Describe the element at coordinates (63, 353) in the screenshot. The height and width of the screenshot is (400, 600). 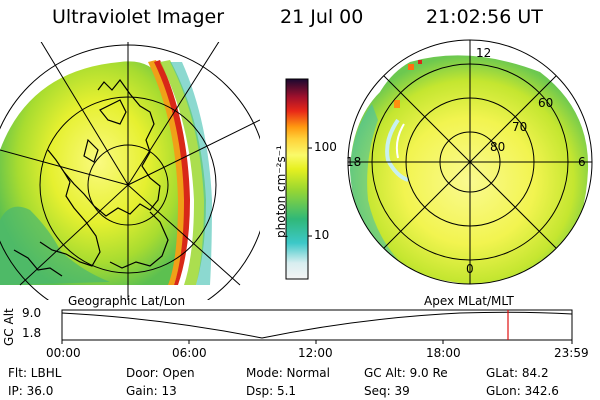
I see `time-tick-0000: 00:00` at that location.